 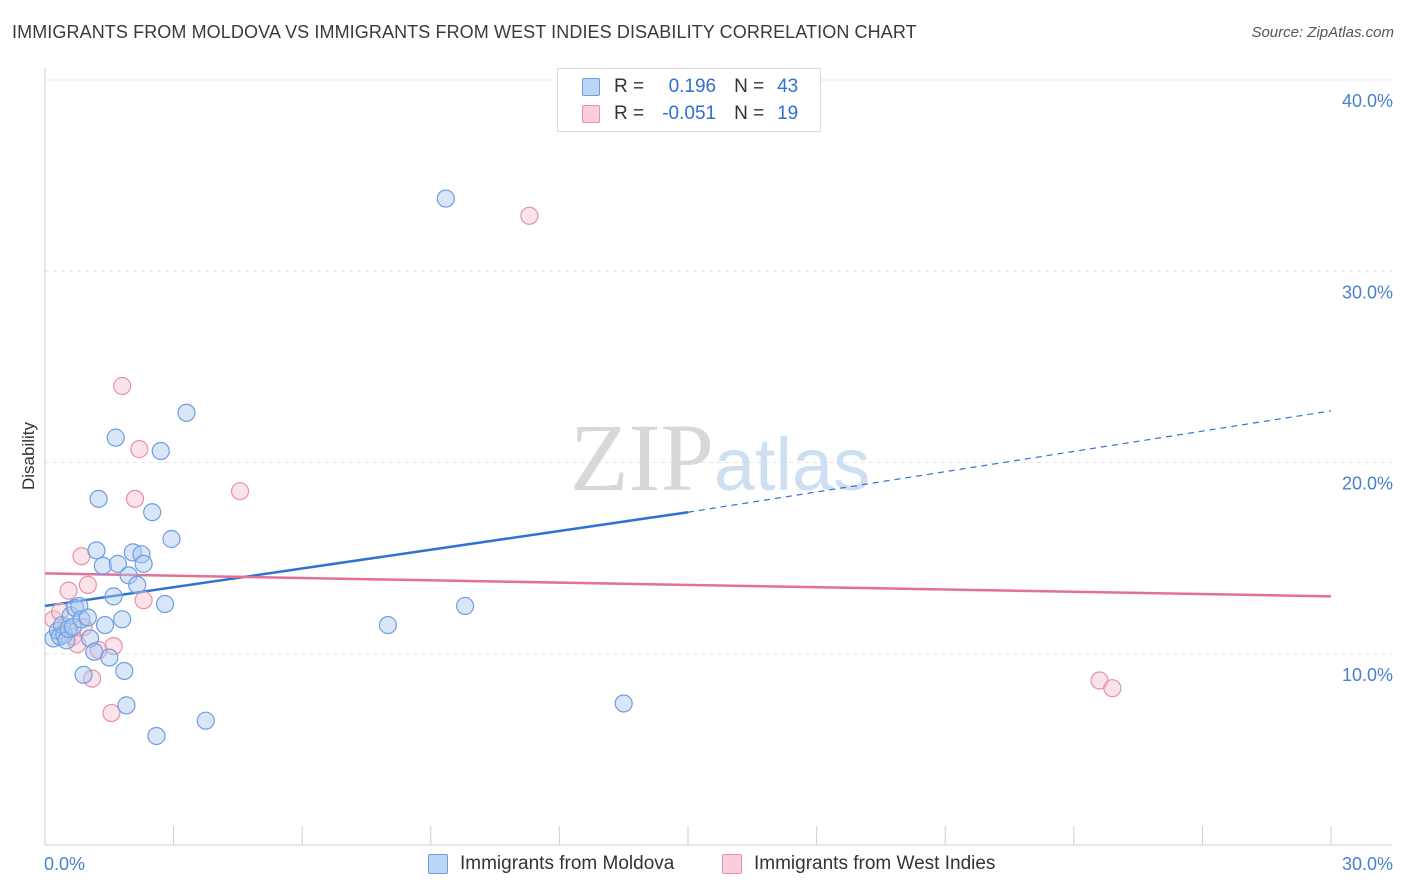 I want to click on legend-row-west-indies: R = -0.051 N = 19, so click(x=690, y=114).